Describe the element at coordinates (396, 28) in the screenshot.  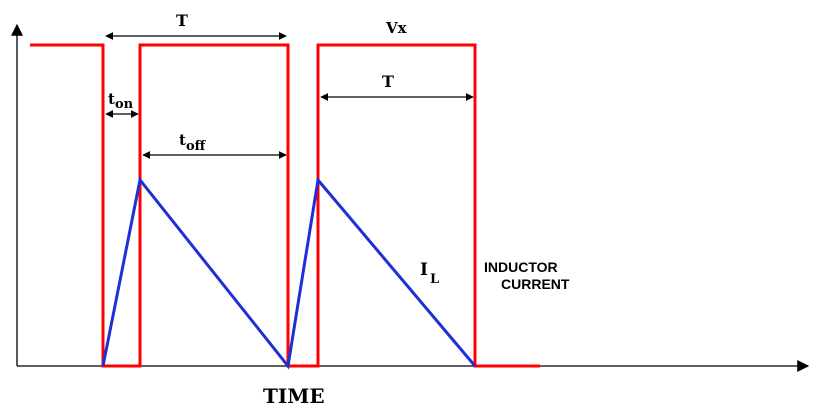
I see `vx-label: Vx` at that location.